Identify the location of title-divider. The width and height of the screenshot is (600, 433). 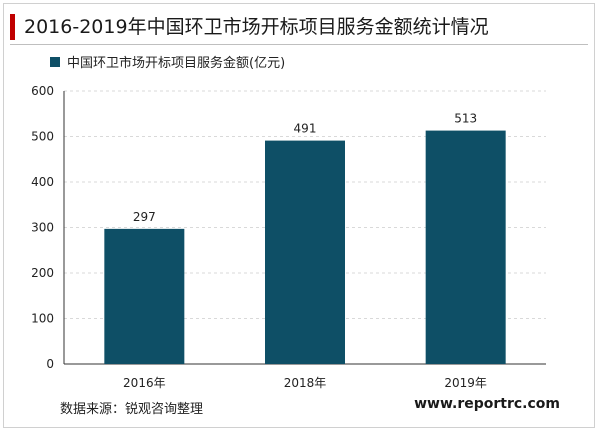
(299, 44).